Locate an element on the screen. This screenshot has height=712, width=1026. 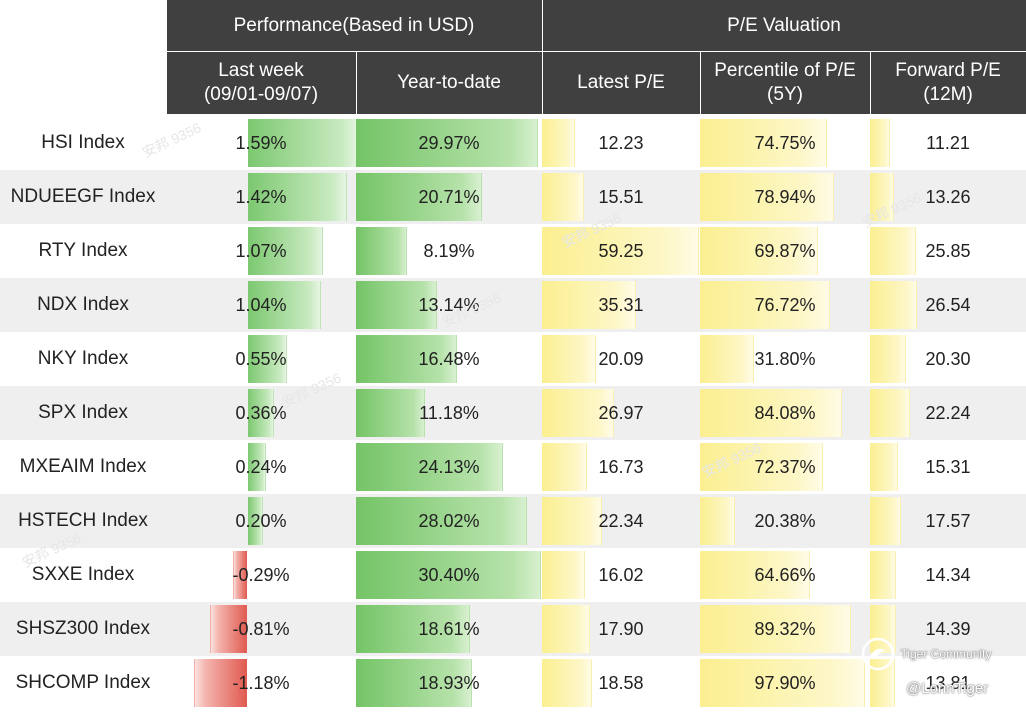
last-week-cell: 0.55% is located at coordinates (261, 359).